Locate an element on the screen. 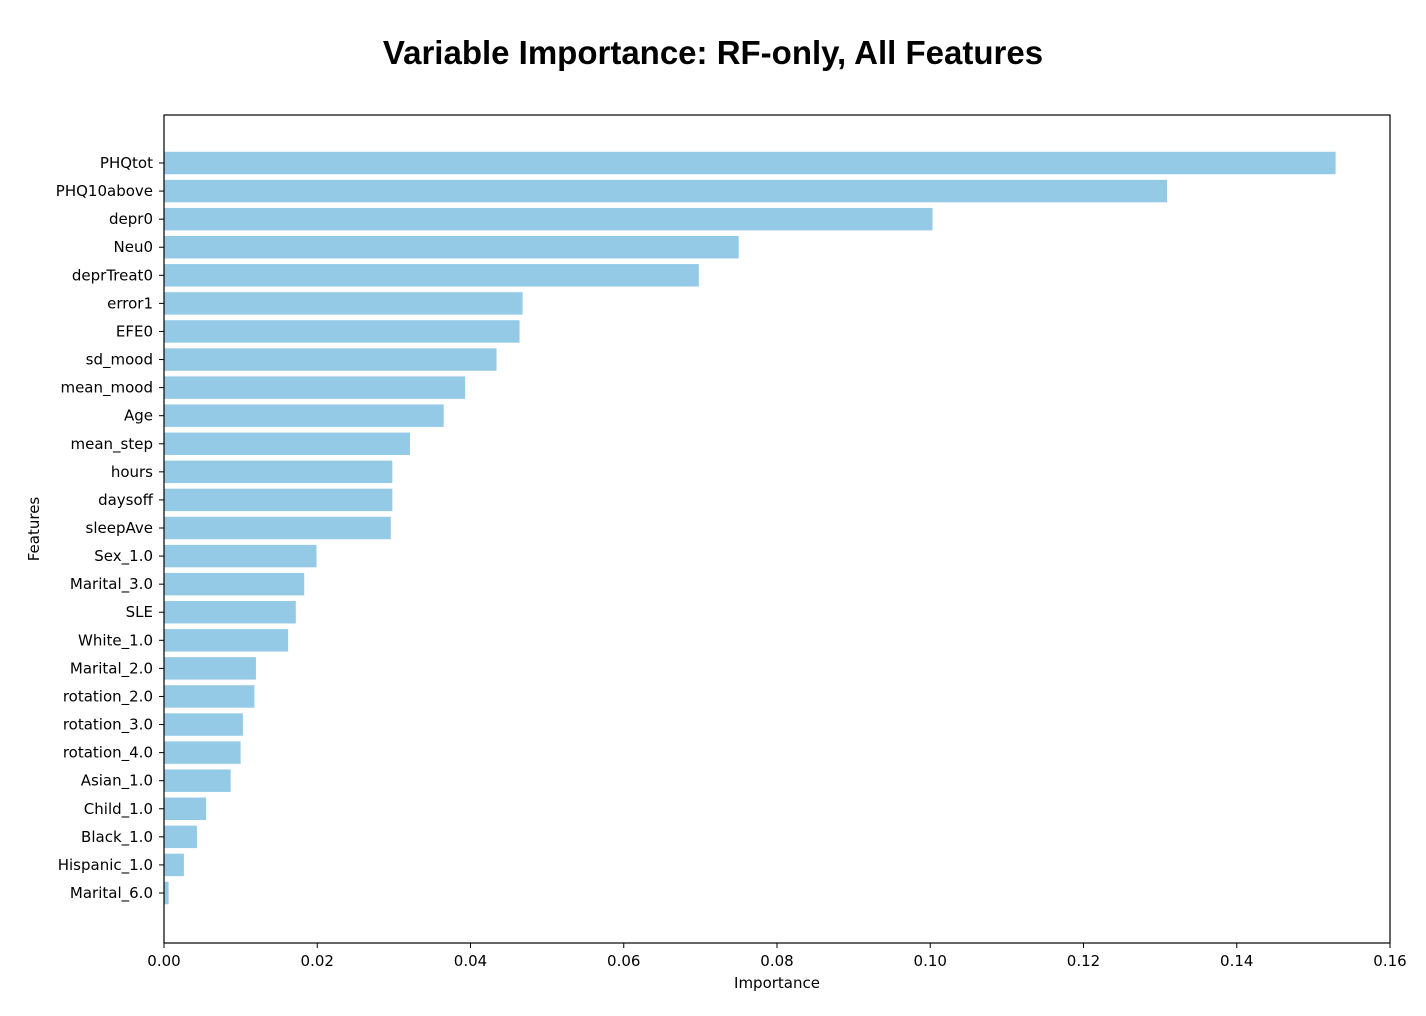  y-tick-label: error1 is located at coordinates (130, 303).